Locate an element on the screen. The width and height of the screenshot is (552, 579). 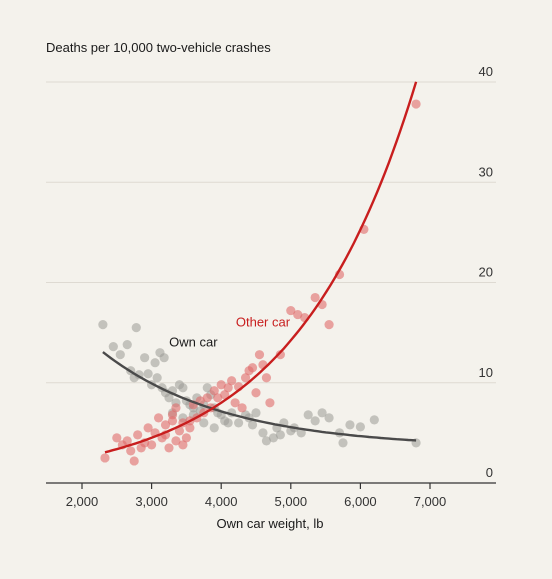
x-tick-label: 4,000 is located at coordinates (221, 501).